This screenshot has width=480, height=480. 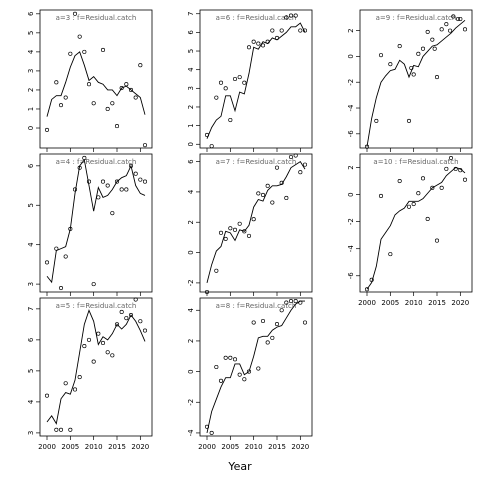 I want to click on y-tick-label: -4, so click(x=351, y=108).